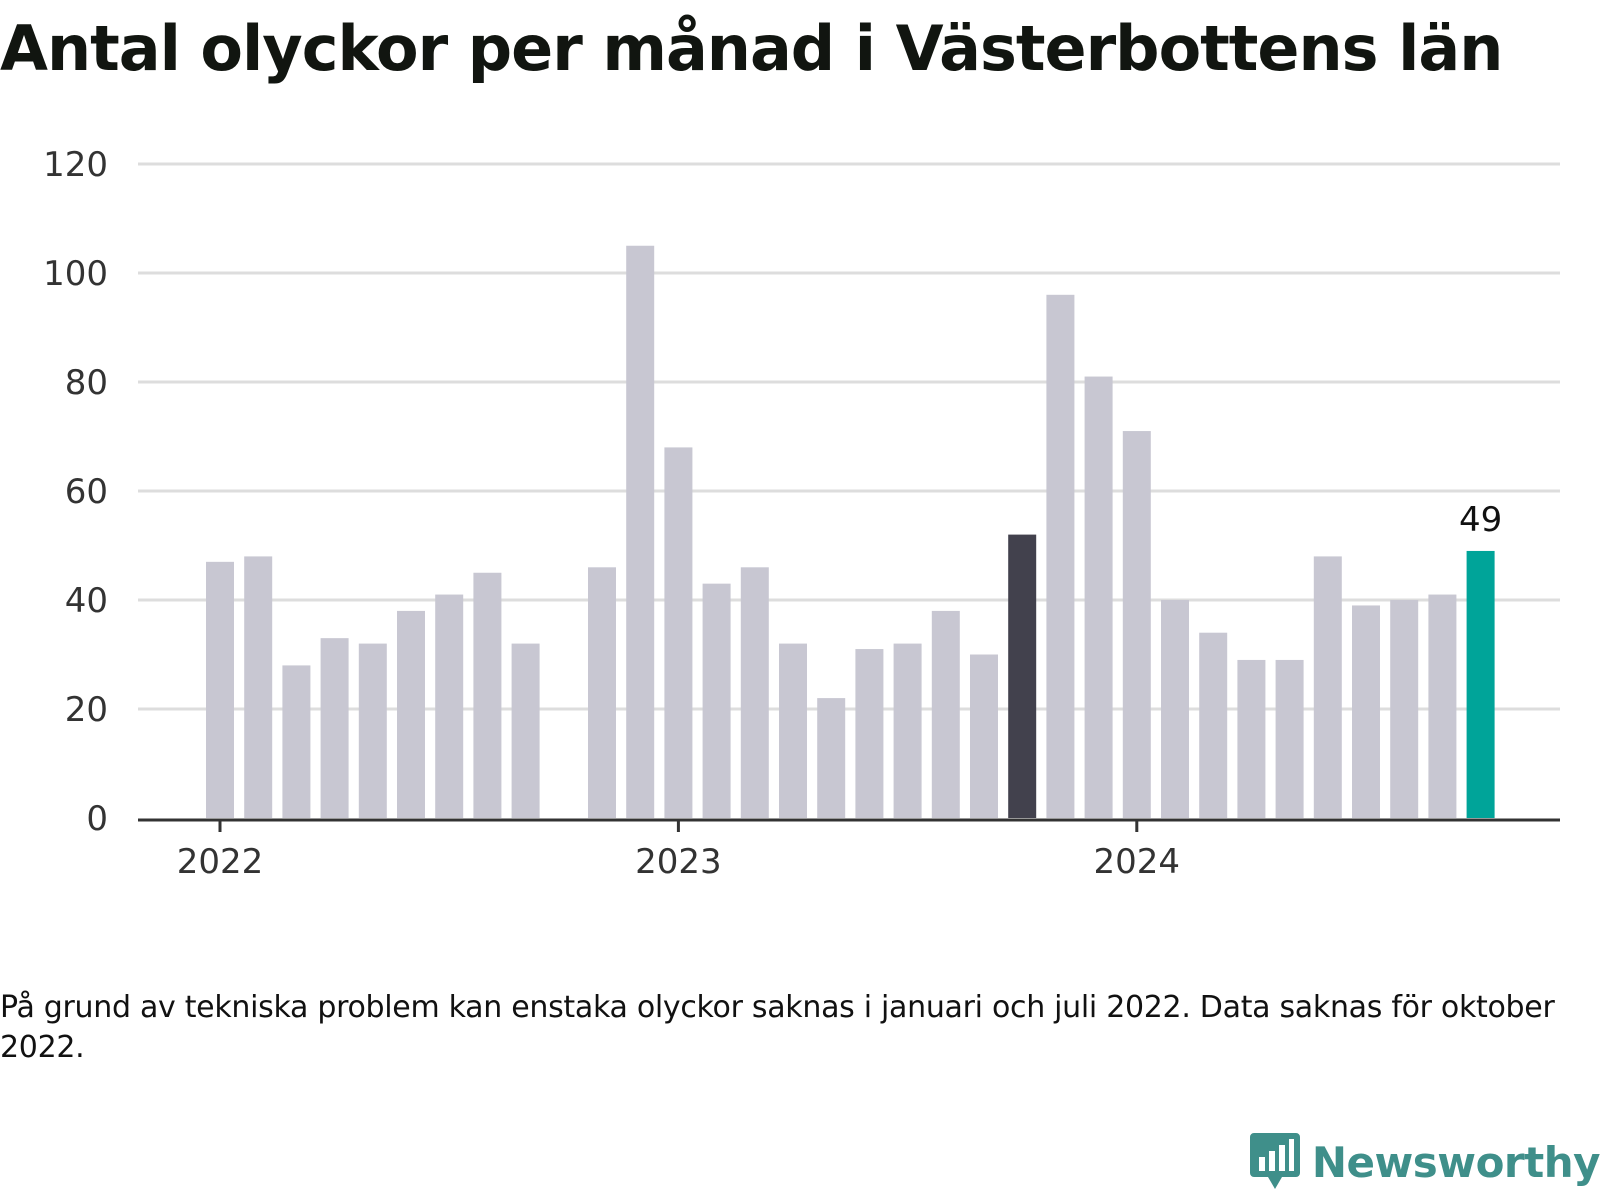 The height and width of the screenshot is (1200, 1600). What do you see at coordinates (849, 850) in the screenshot?
I see `x-axis: 2022 2023 2024` at bounding box center [849, 850].